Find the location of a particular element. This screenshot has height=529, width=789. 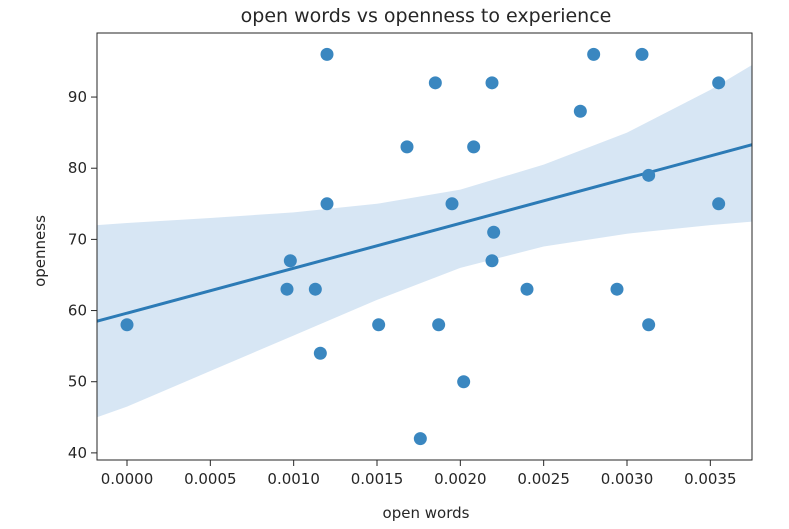

x-tick-label: 0.0015 is located at coordinates (377, 479).